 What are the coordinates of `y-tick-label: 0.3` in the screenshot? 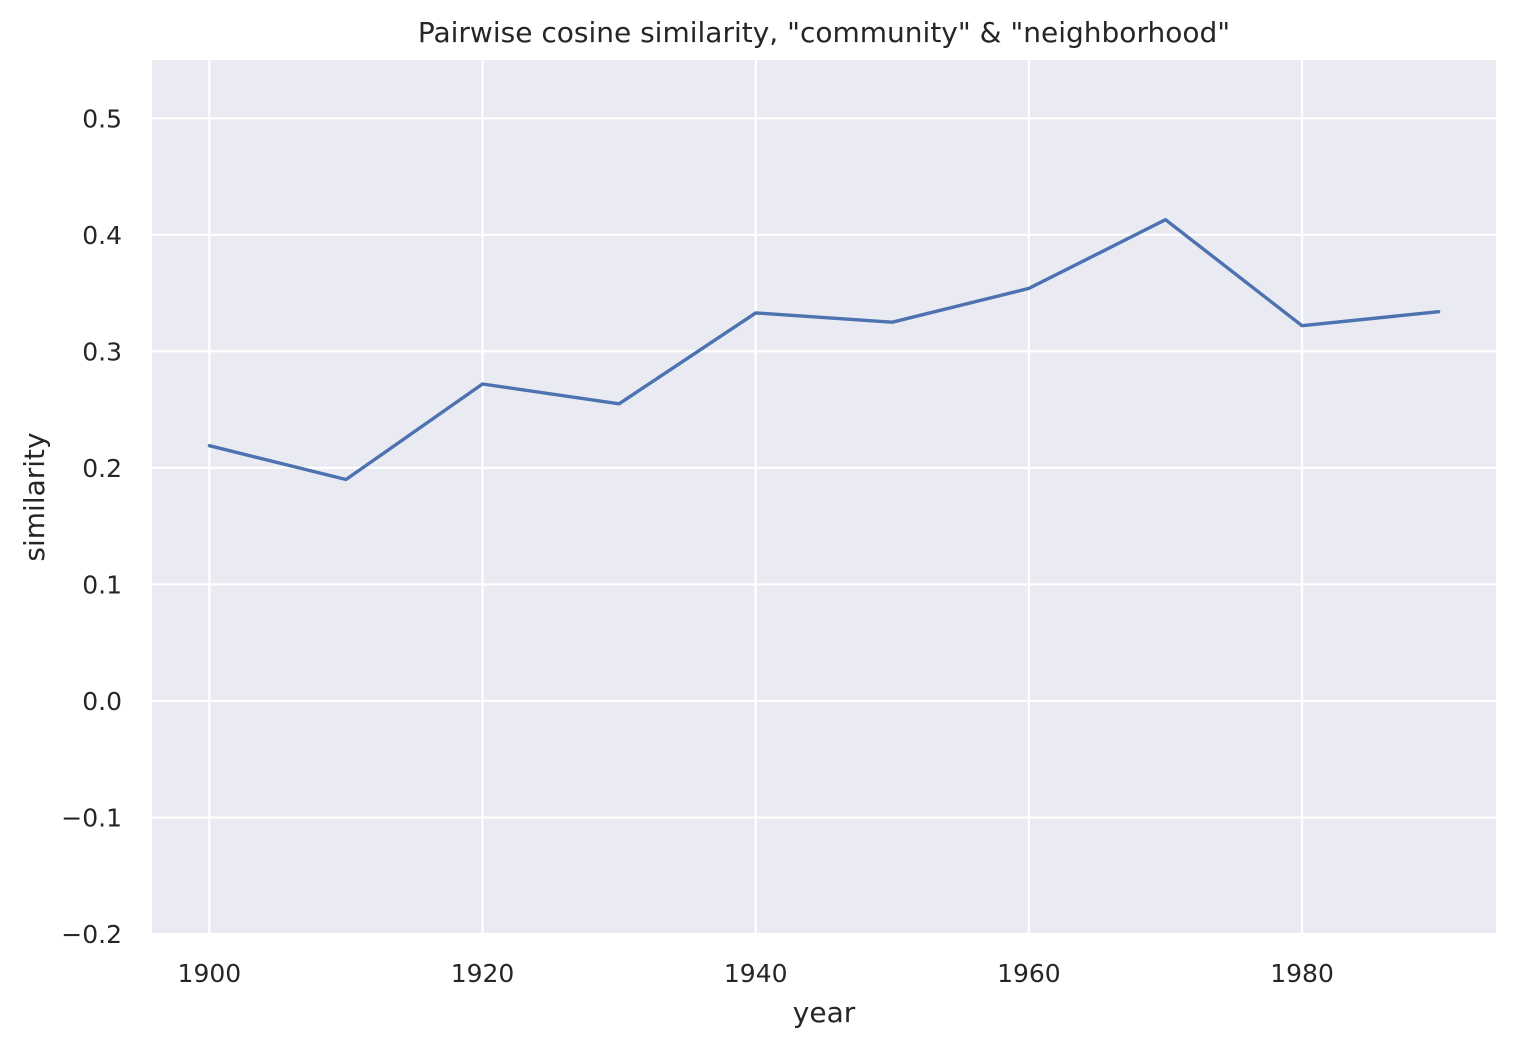 It's located at (102, 351).